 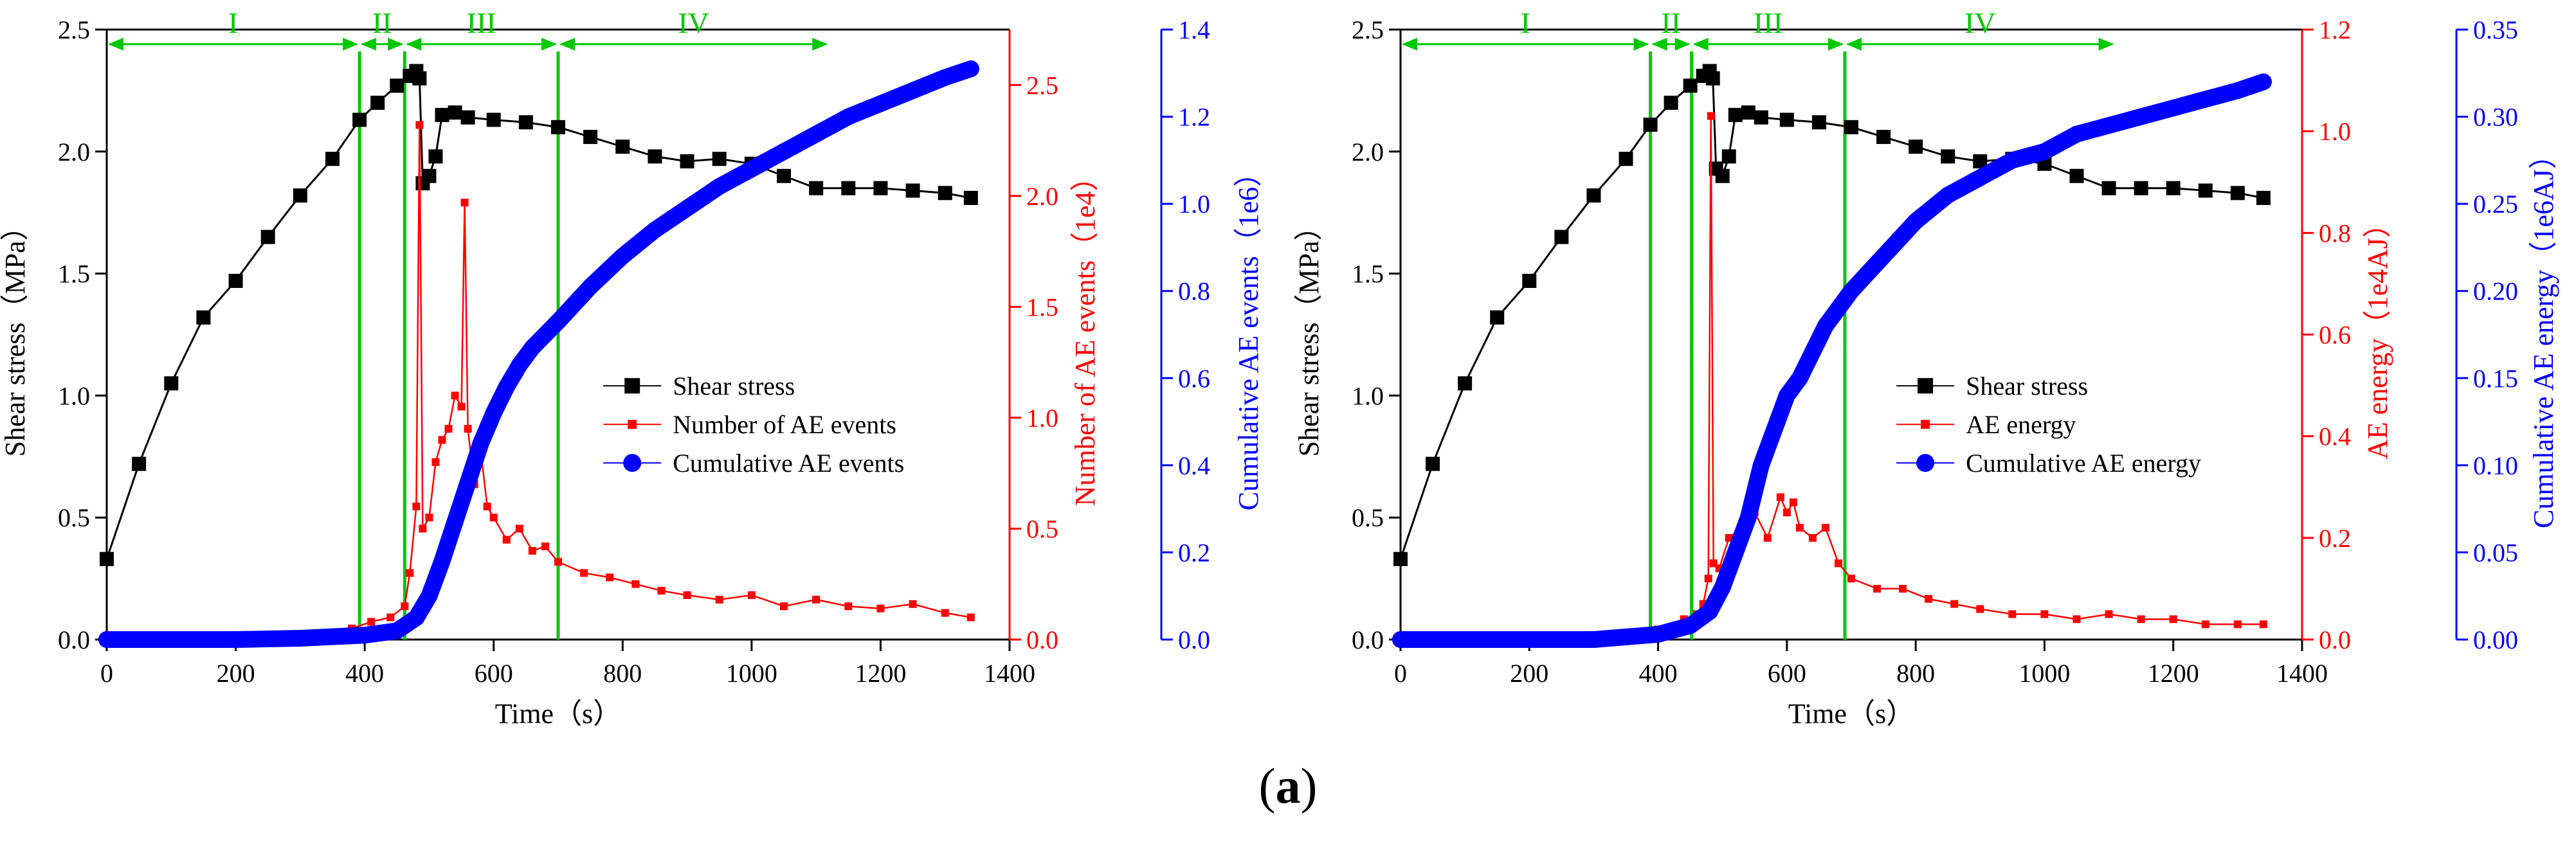 What do you see at coordinates (1368, 275) in the screenshot?
I see `y-left-tick-label: 1.5` at bounding box center [1368, 275].